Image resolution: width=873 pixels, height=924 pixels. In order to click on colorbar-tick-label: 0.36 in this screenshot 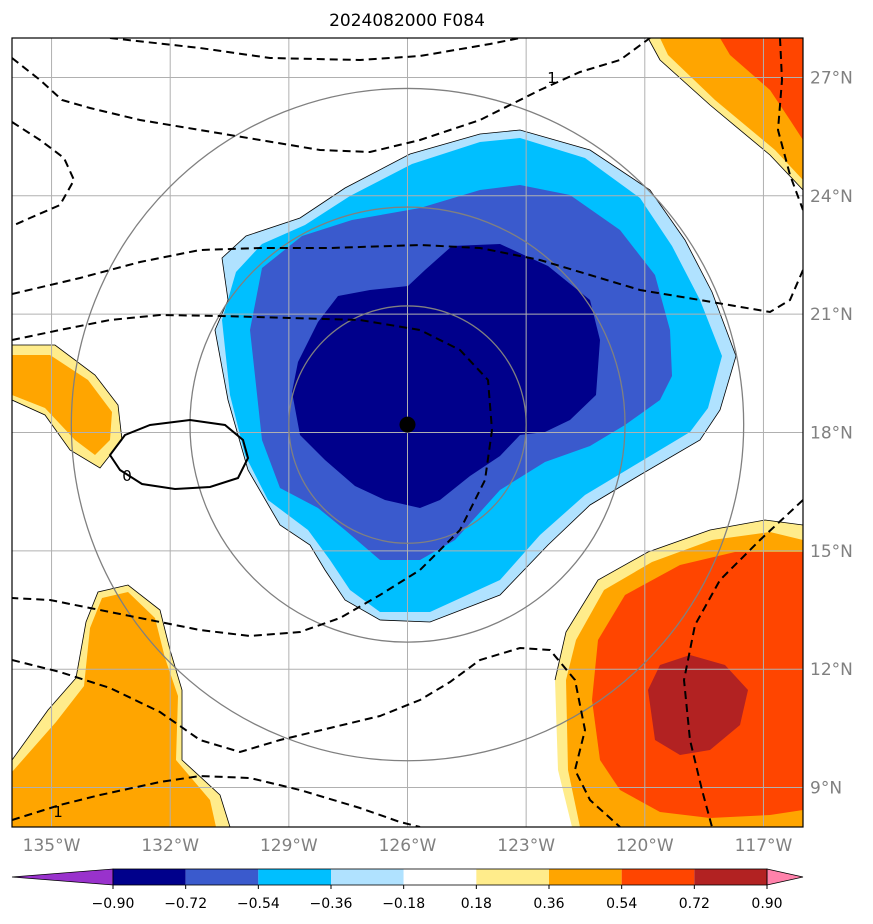, I will do `click(548, 904)`.